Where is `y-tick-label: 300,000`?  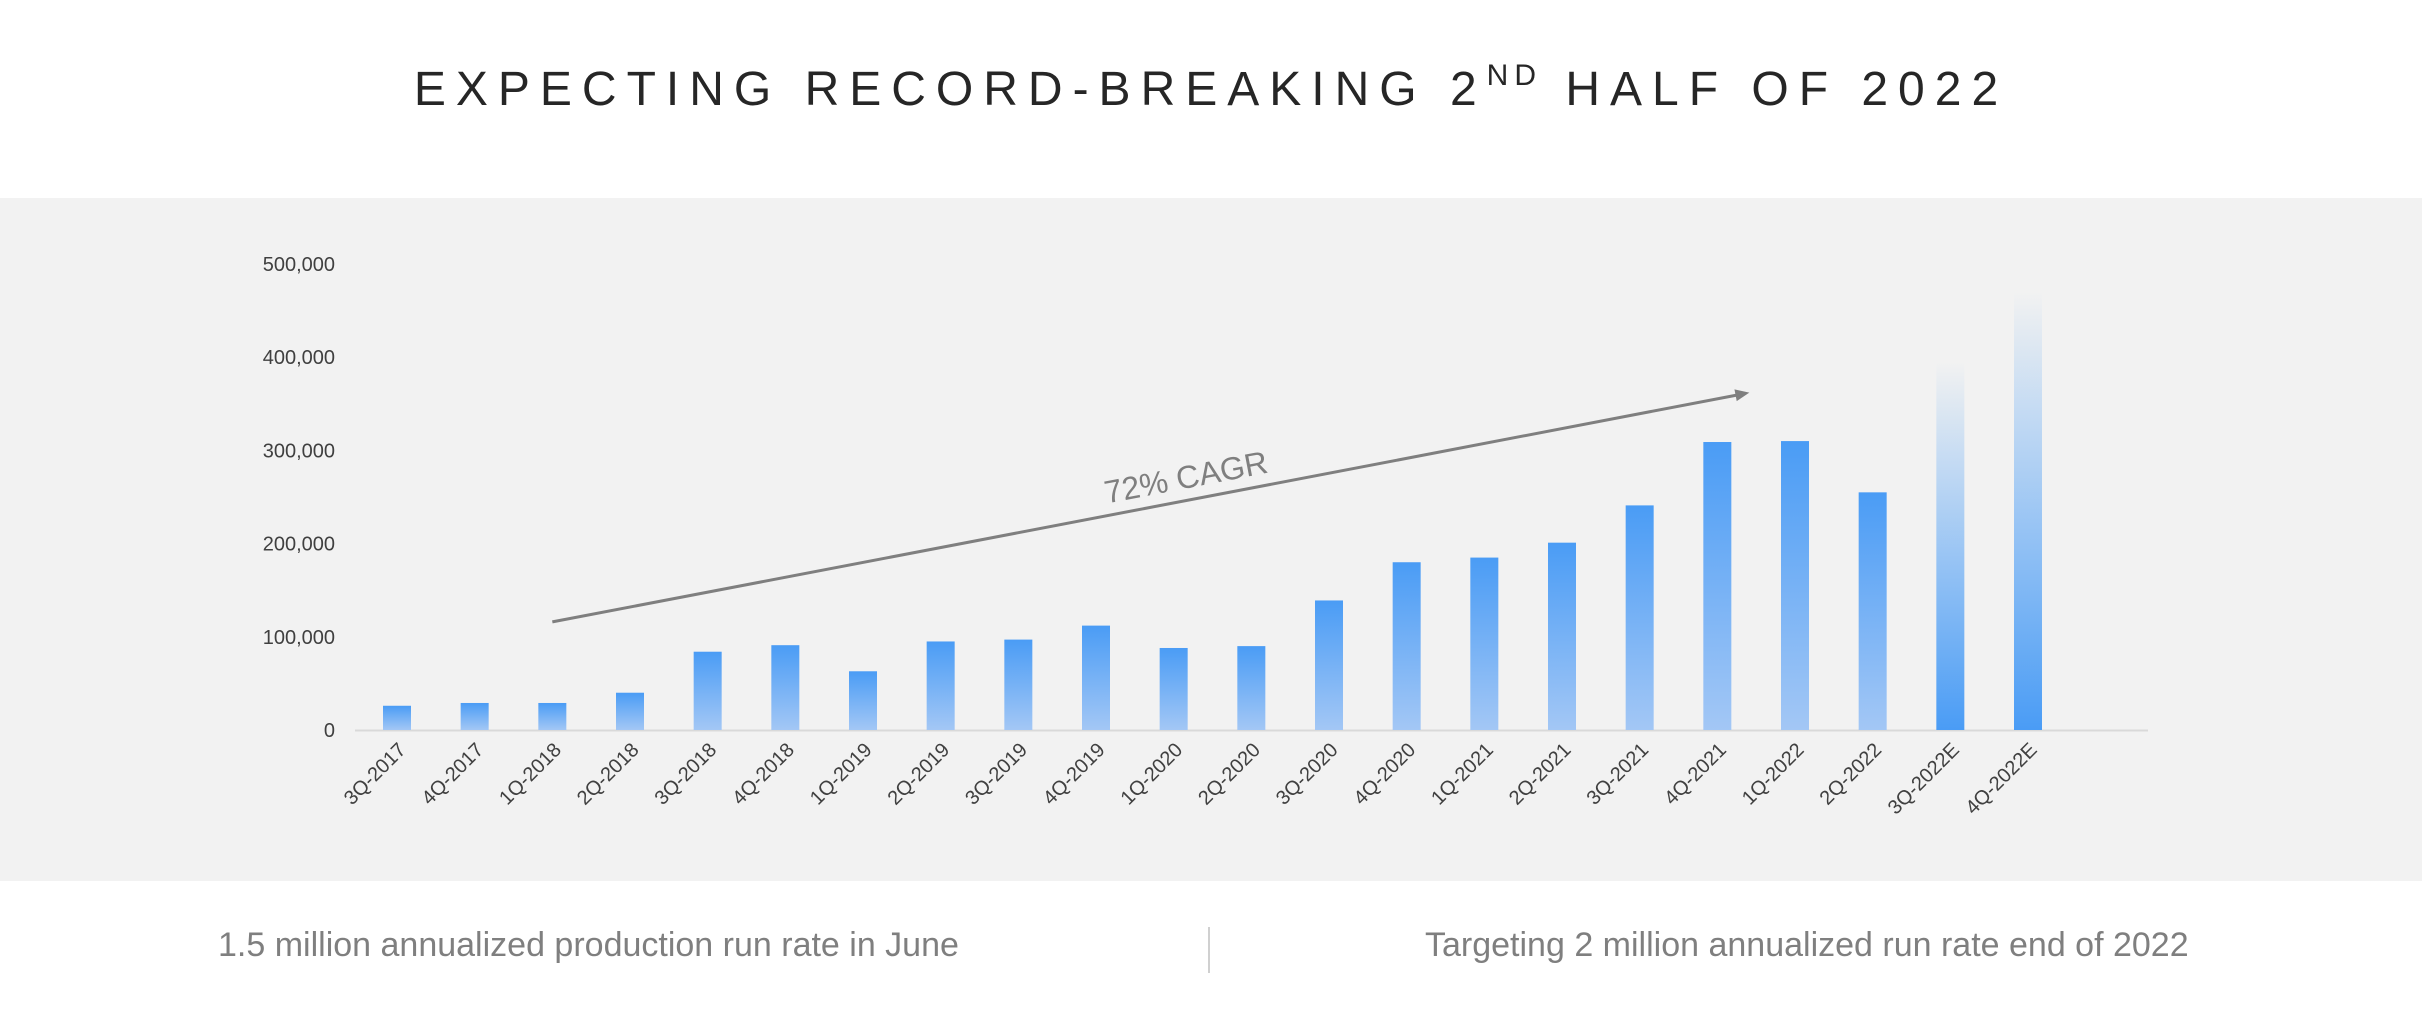
y-tick-label: 300,000 is located at coordinates (299, 451).